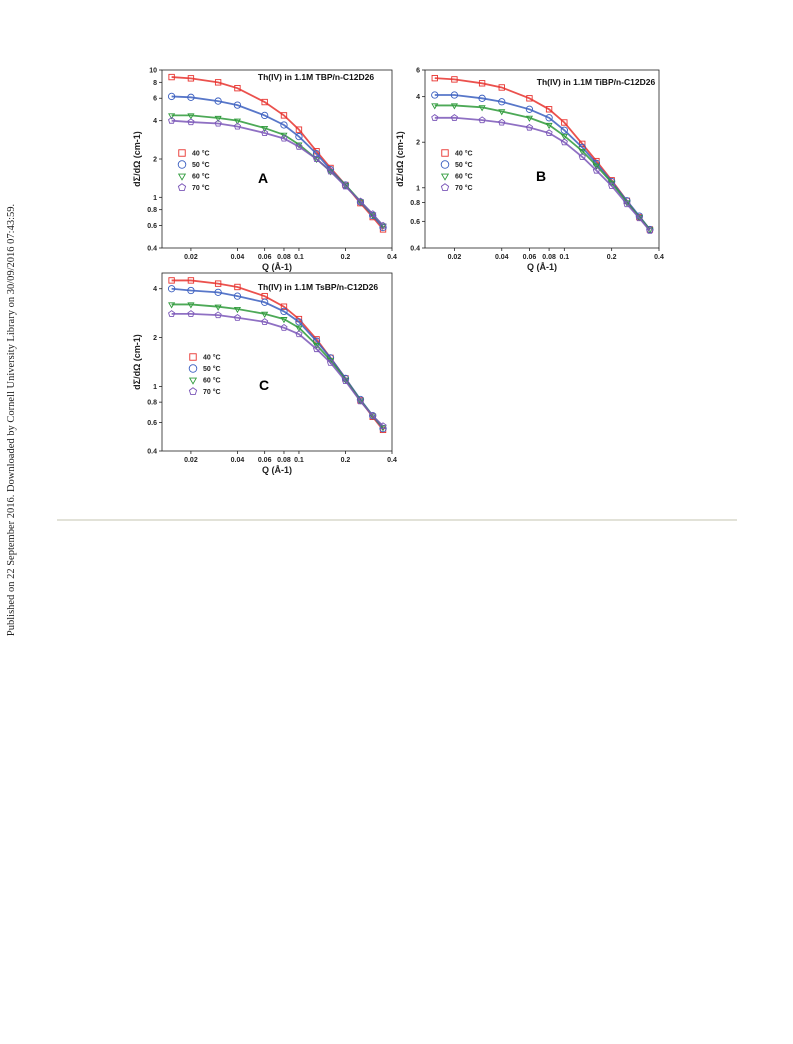  I want to click on panel-label: A, so click(263, 178).